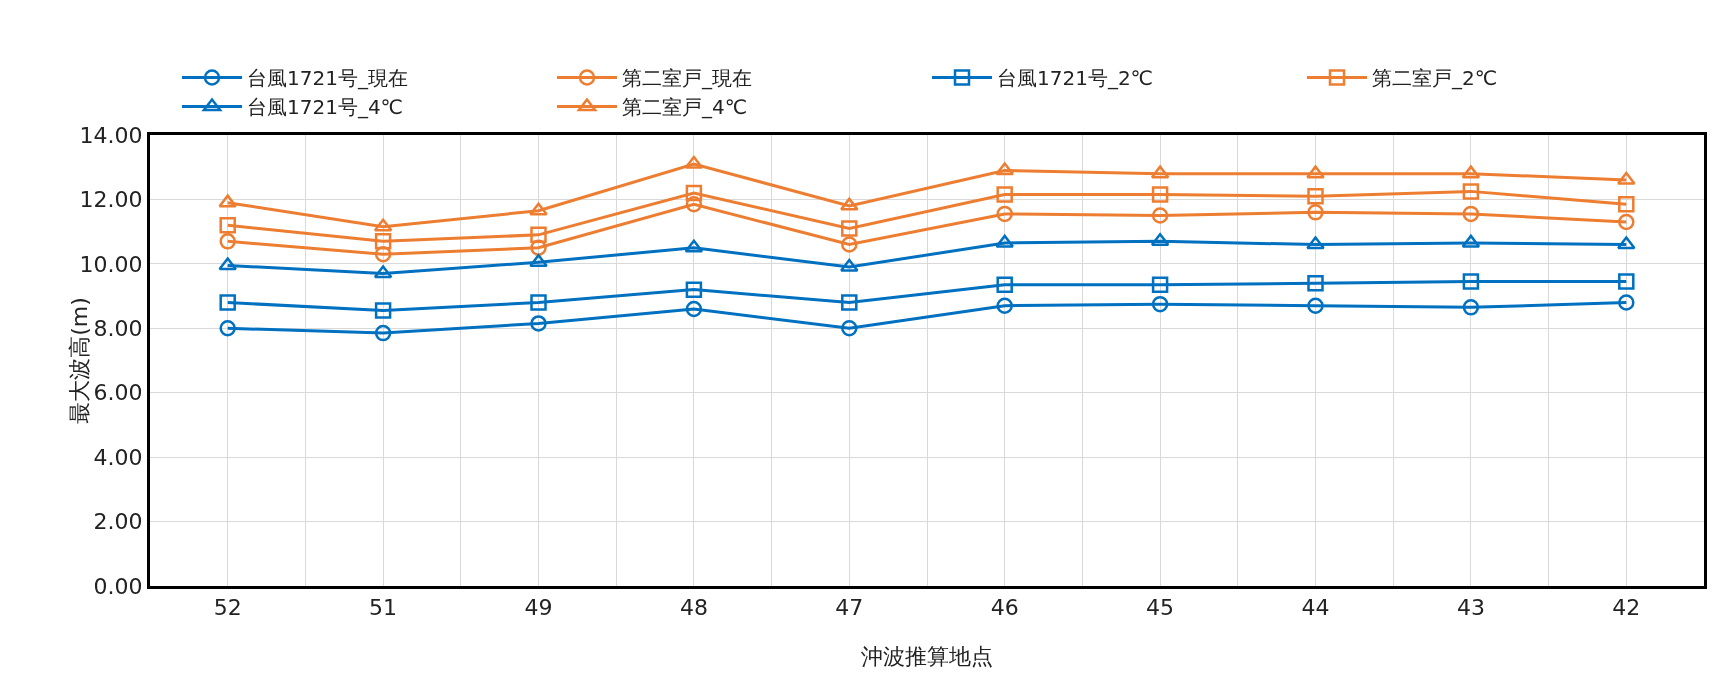 This screenshot has height=681, width=1724. What do you see at coordinates (111, 200) in the screenshot?
I see `y-tick-label: 12.00` at bounding box center [111, 200].